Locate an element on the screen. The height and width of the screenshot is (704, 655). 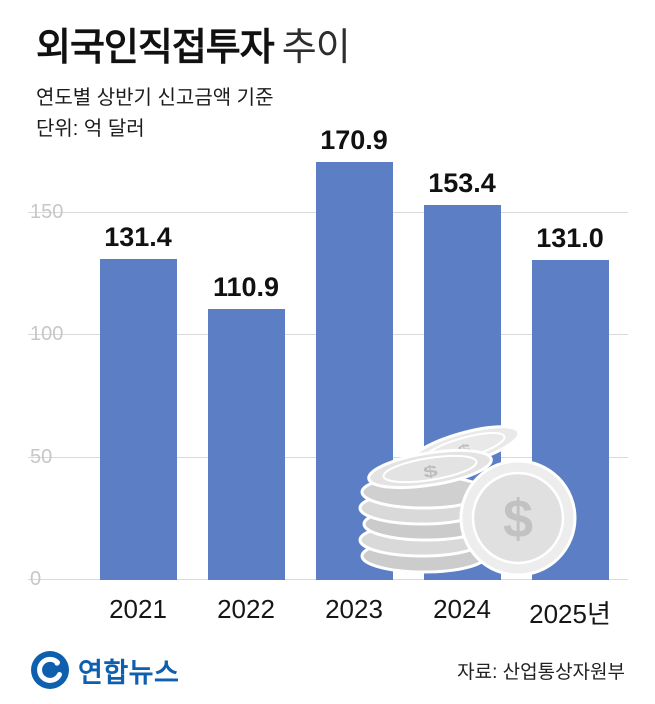
subtitle-basis: 연도별 상반기 신고금액 기준 is located at coordinates (155, 97).